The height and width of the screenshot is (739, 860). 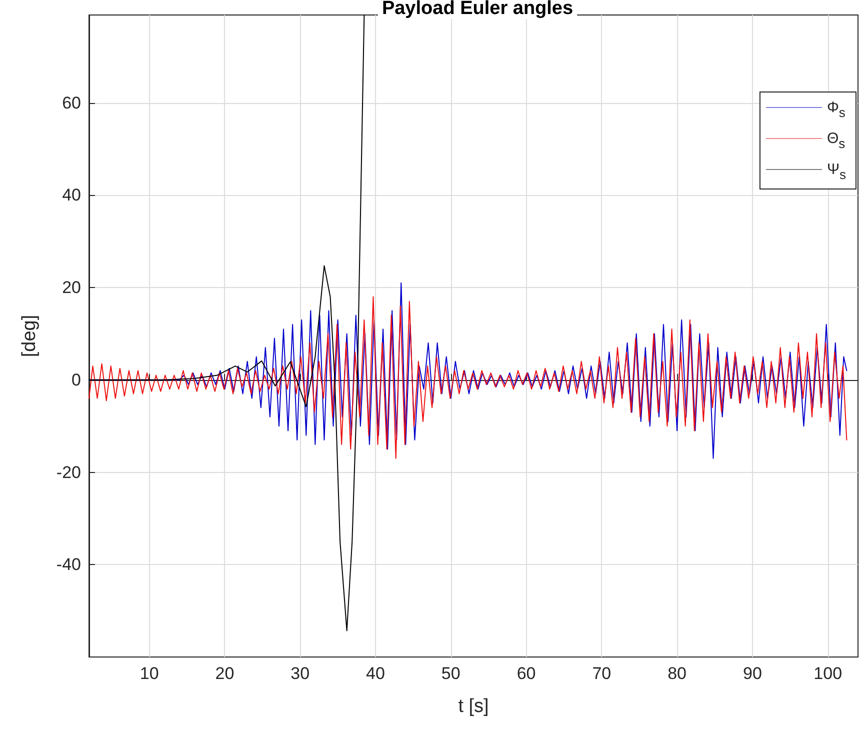 What do you see at coordinates (478, 9) in the screenshot?
I see `chart-title: Payload Euler angles` at bounding box center [478, 9].